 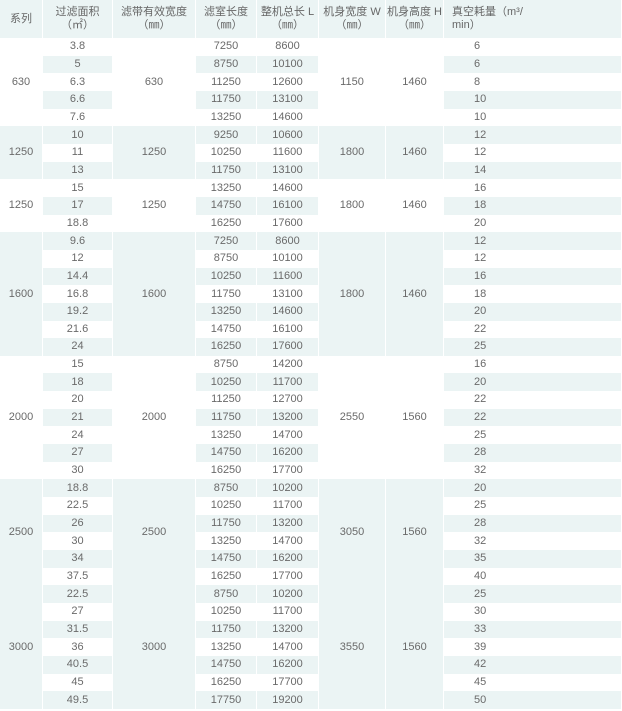 What do you see at coordinates (21, 417) in the screenshot?
I see `series-cell: 2000` at bounding box center [21, 417].